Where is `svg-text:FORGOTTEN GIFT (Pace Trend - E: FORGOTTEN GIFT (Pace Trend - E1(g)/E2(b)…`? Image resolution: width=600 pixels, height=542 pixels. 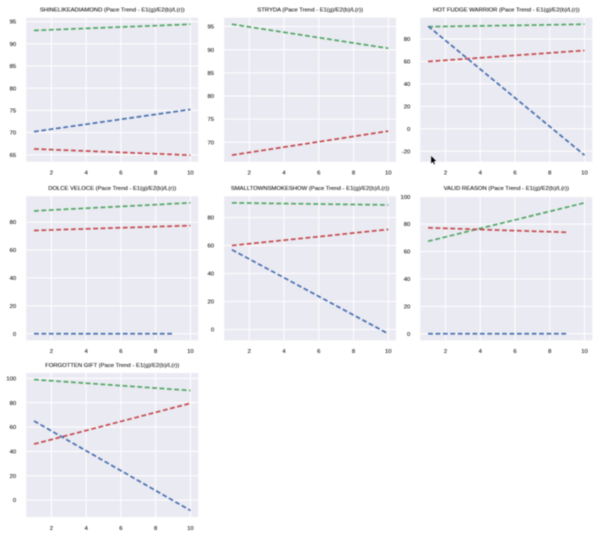 svg-text:FORGOTTEN GIFT (Pace Trend - E: FORGOTTEN GIFT (Pace Trend - E1(g)/E2(b)… is located at coordinates (112, 366).